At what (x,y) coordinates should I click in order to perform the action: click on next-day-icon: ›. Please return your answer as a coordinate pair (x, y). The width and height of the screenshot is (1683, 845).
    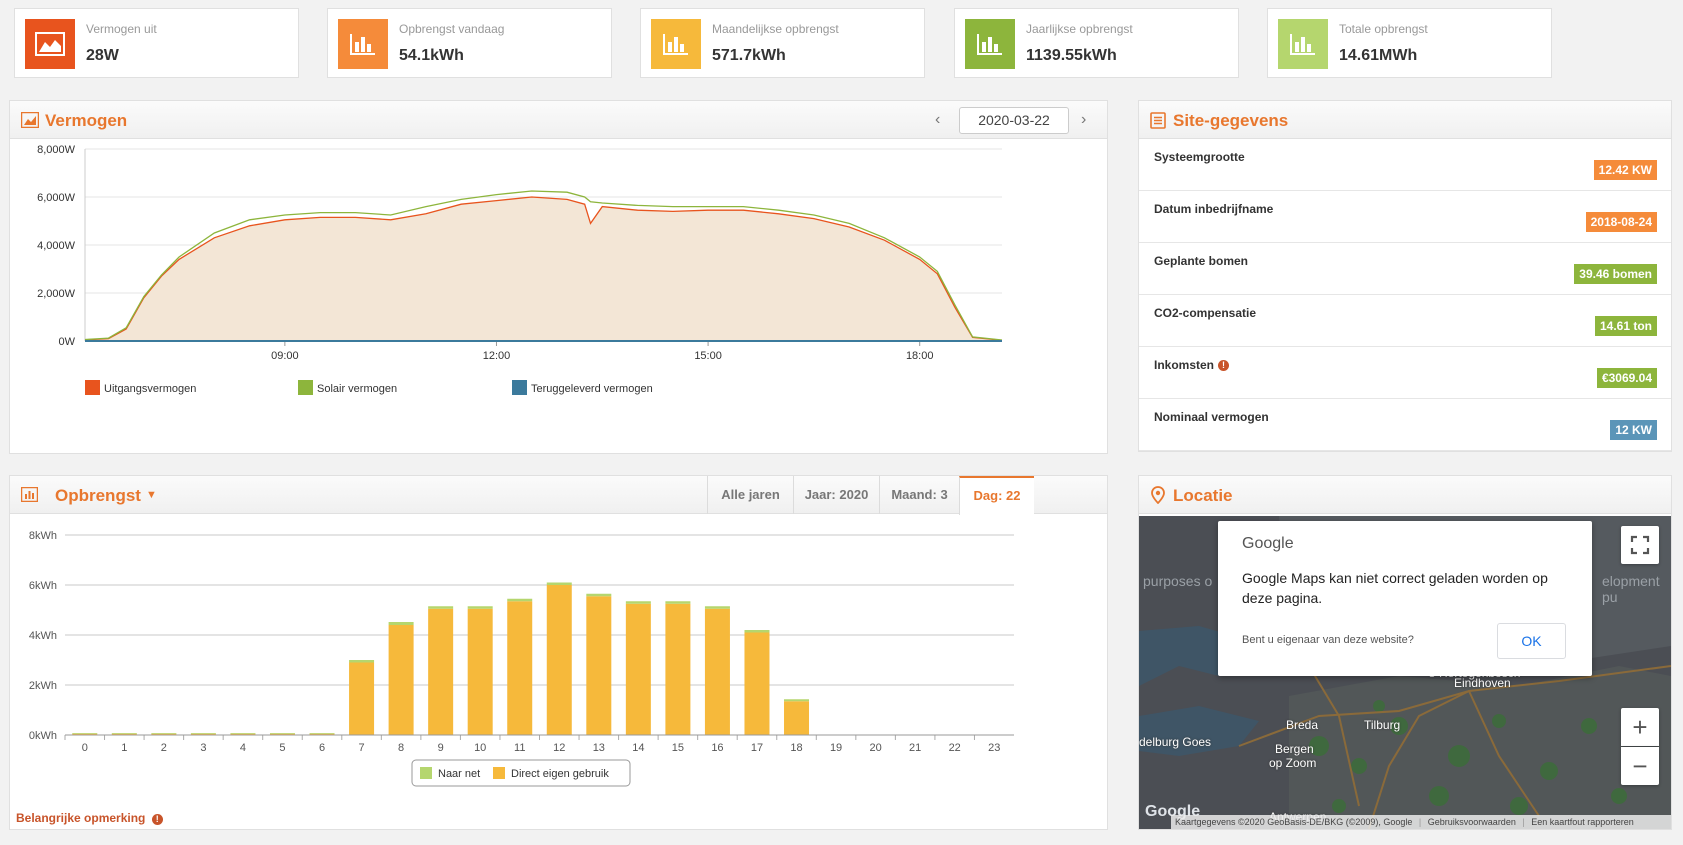
    Looking at the image, I should click on (1084, 119).